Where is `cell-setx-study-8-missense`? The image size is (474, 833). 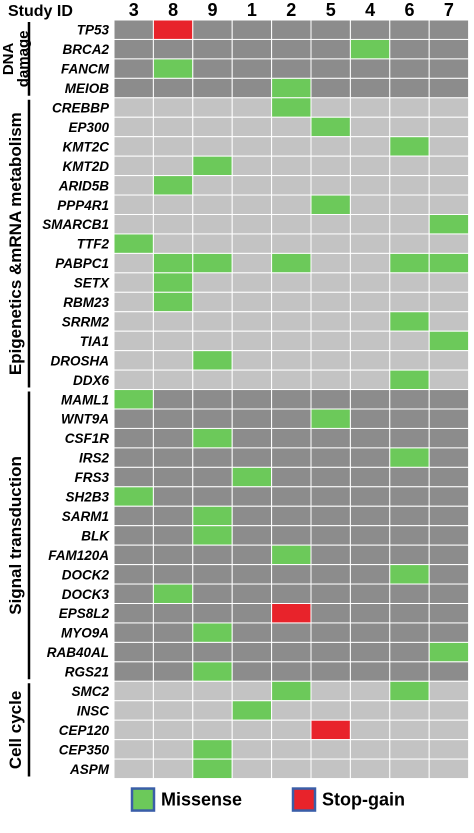
cell-setx-study-8-missense is located at coordinates (173, 282).